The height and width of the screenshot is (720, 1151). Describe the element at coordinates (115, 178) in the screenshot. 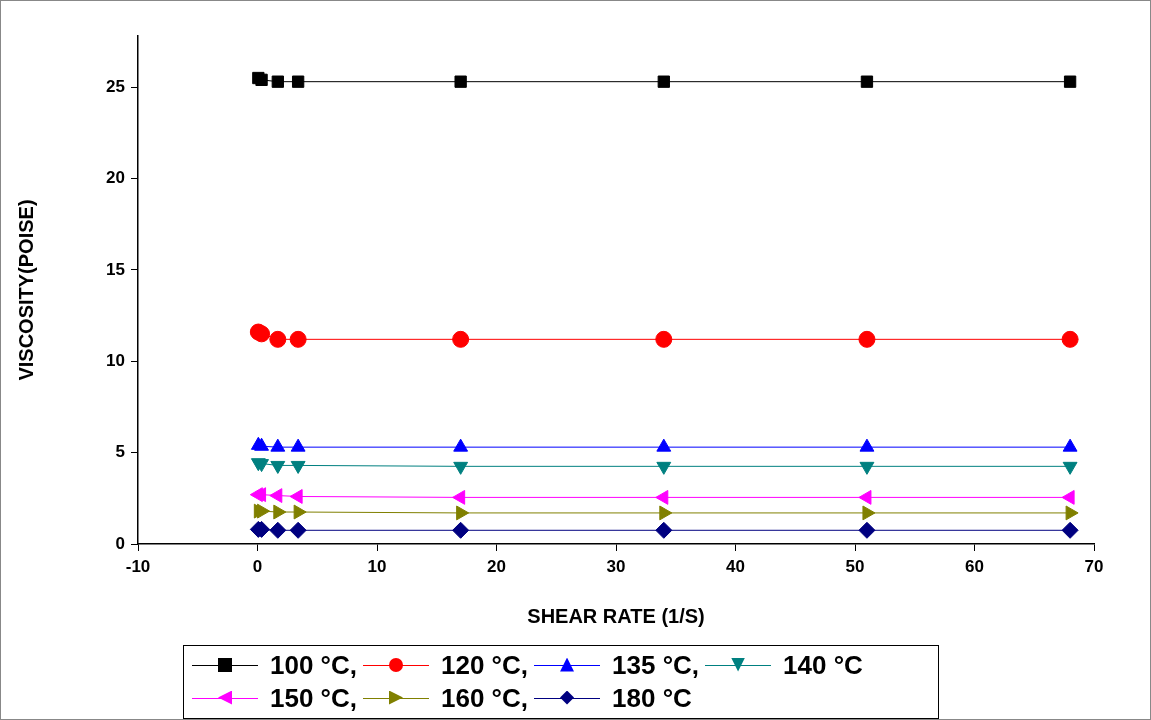

I see `y-tick-label: 20` at that location.